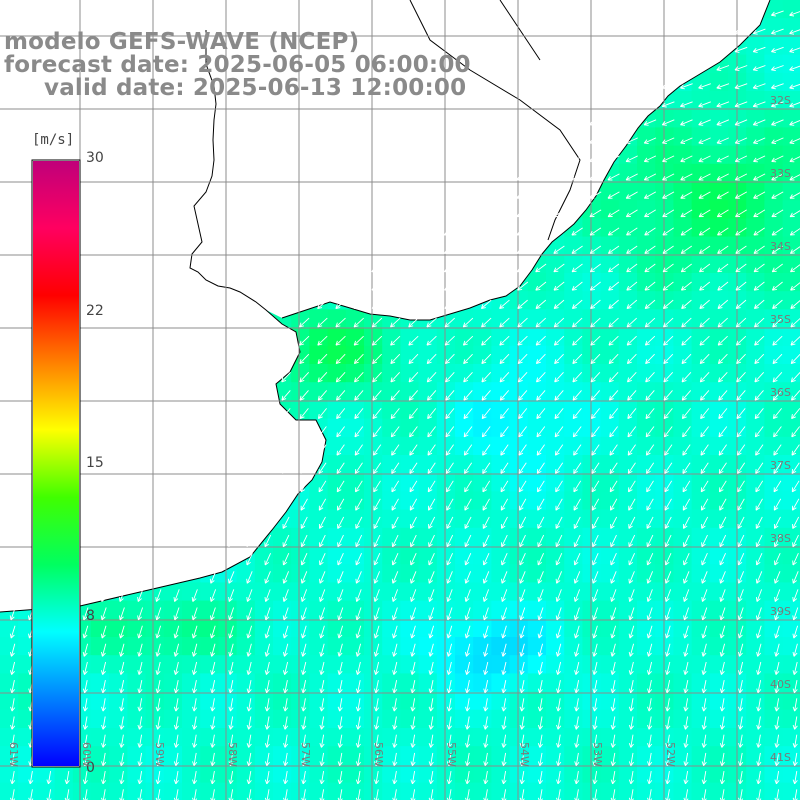 The image size is (800, 800). I want to click on longitude-label: 55W, so click(451, 754).